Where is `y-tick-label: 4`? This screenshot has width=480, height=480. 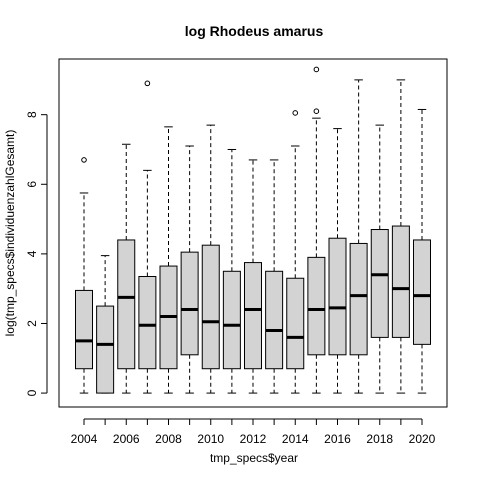 y-tick-label: 4 is located at coordinates (32, 253).